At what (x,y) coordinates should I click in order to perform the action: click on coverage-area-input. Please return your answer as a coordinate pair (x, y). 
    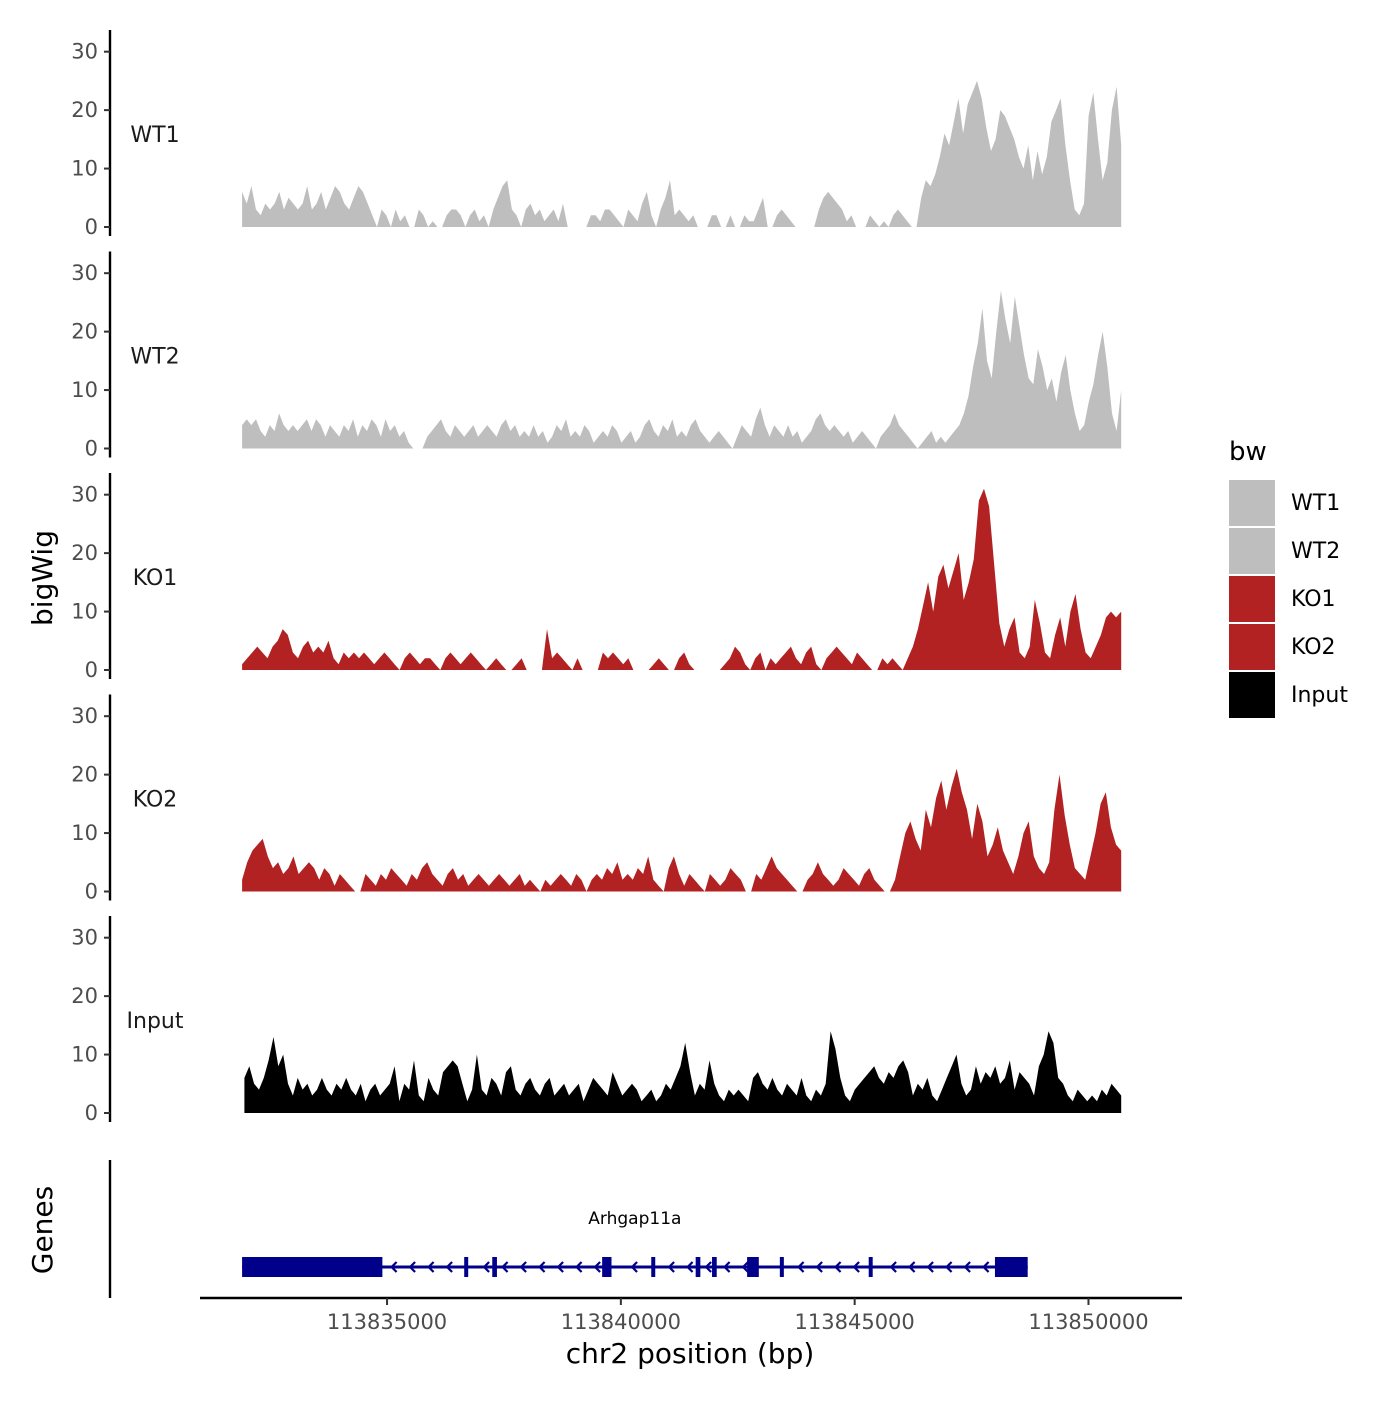
    Looking at the image, I should click on (683, 1072).